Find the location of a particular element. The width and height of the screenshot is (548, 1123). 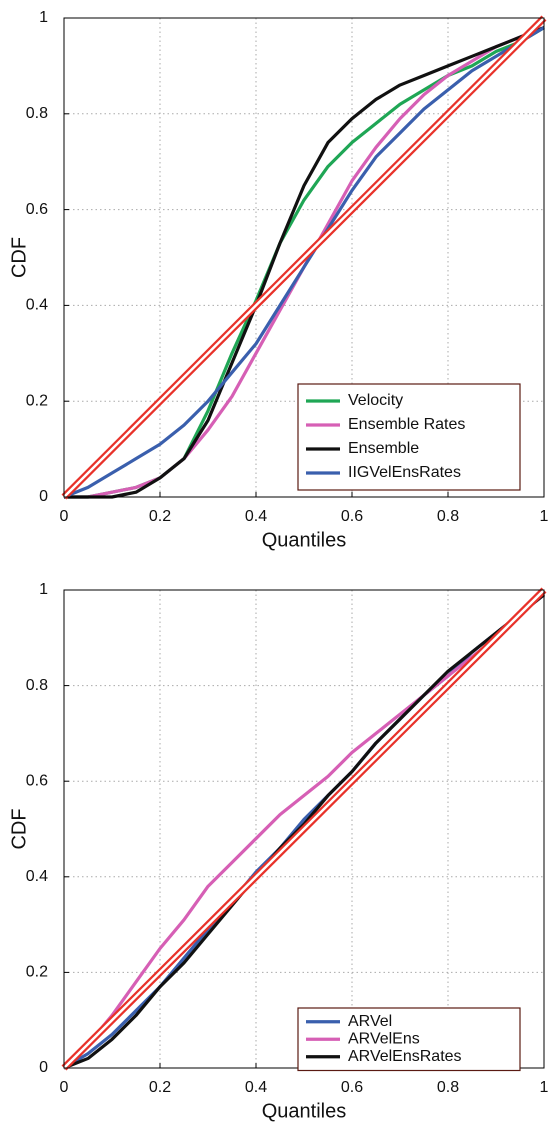

legend-label: IIGVelEnsRates is located at coordinates (404, 472).